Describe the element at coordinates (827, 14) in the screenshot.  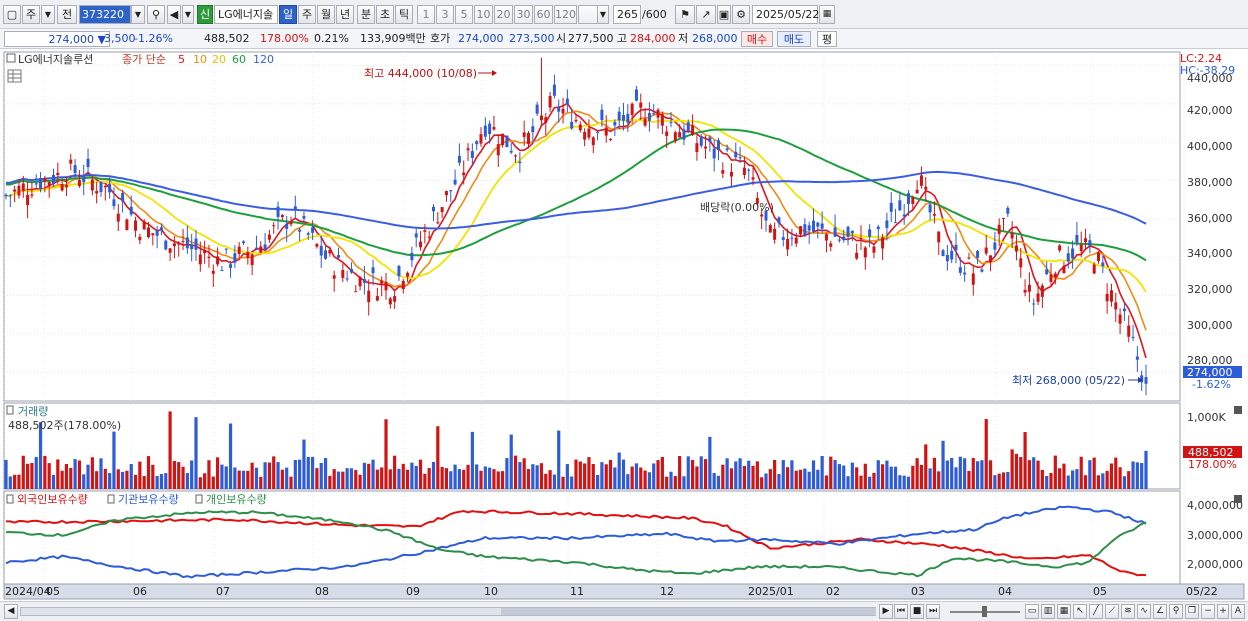
I see `calendar-icon: ▦` at that location.